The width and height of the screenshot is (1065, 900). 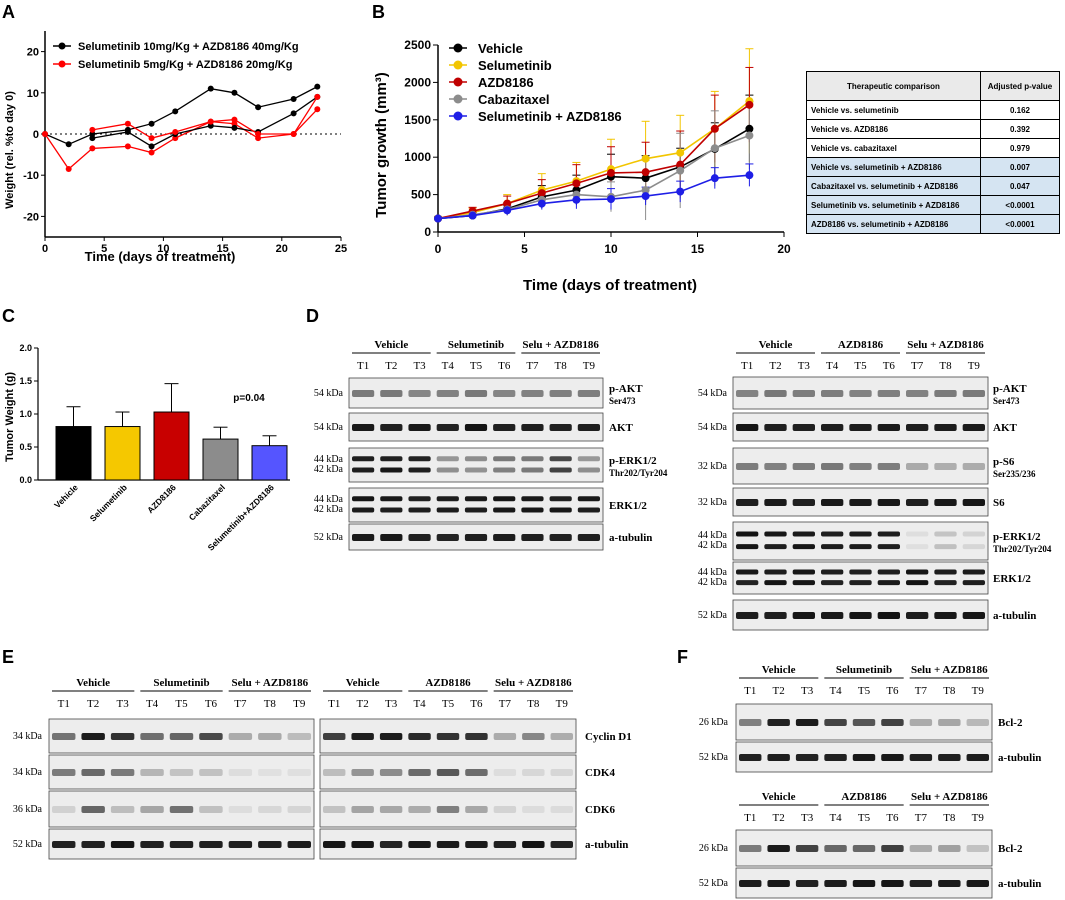 I want to click on blot-group-label: Selu + AZD8186, so click(x=949, y=797).